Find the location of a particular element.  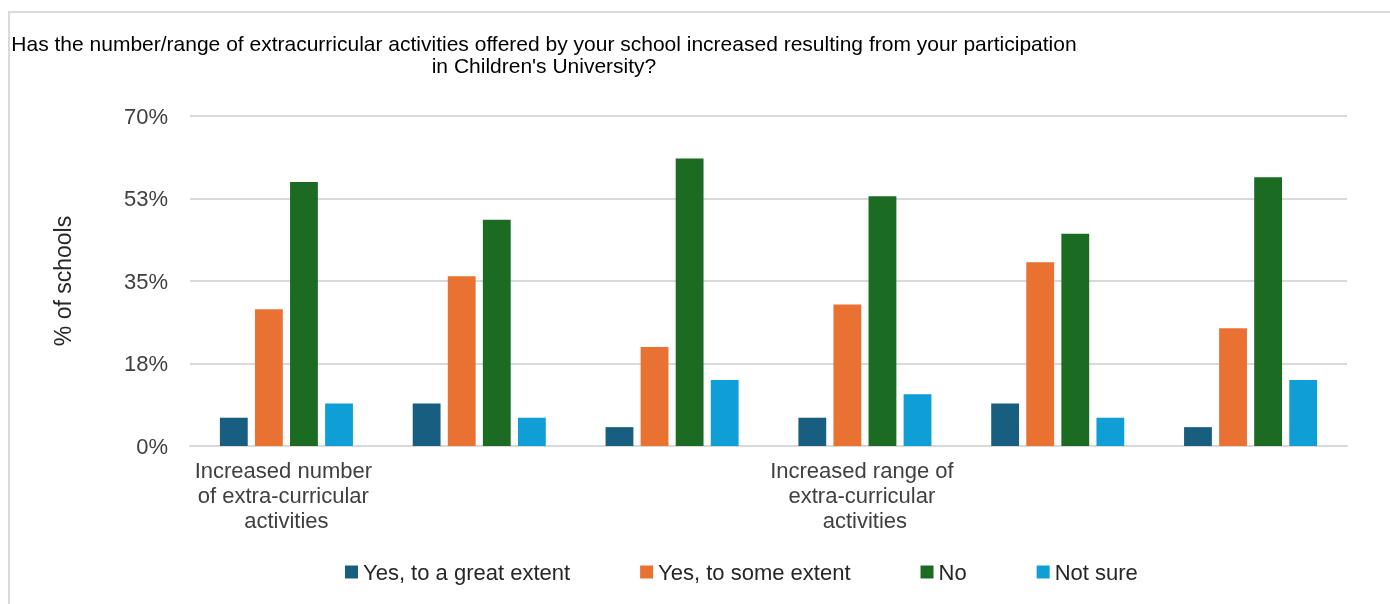

y-tick-label: 53% is located at coordinates (145, 198).